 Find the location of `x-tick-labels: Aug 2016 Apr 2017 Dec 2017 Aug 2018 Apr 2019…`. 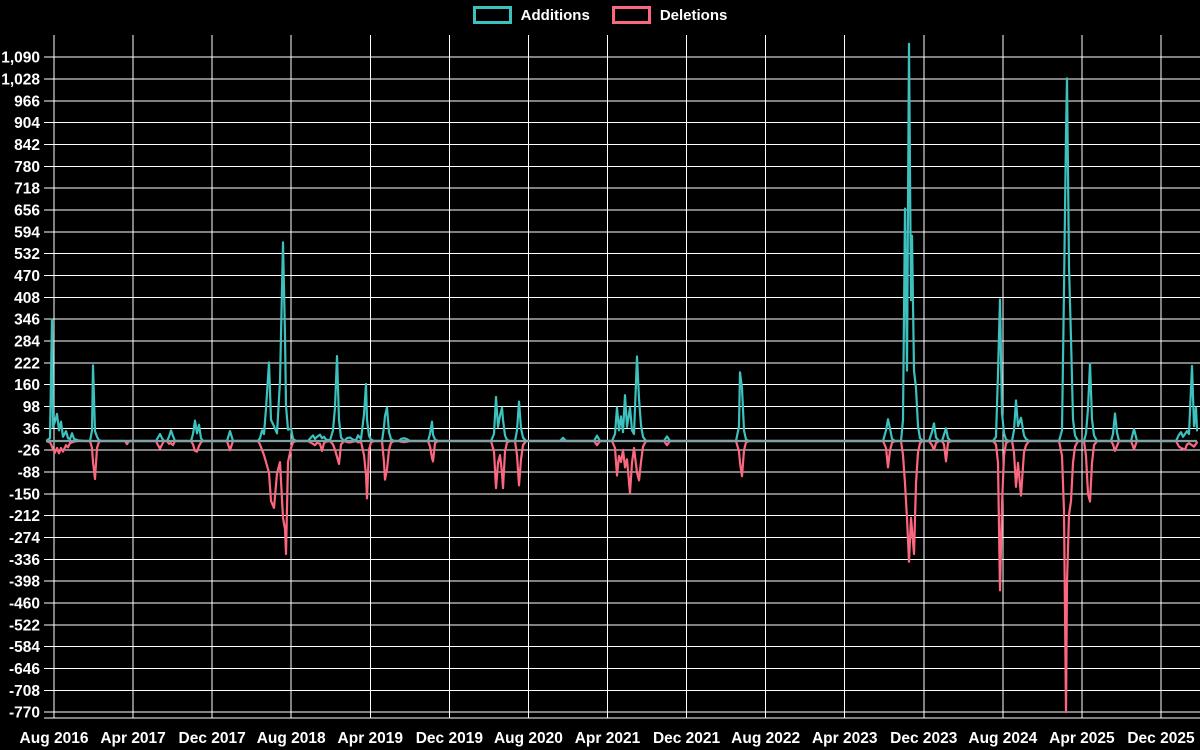

x-tick-labels: Aug 2016 Apr 2017 Dec 2017 Aug 2018 Apr 2019… is located at coordinates (607, 738).